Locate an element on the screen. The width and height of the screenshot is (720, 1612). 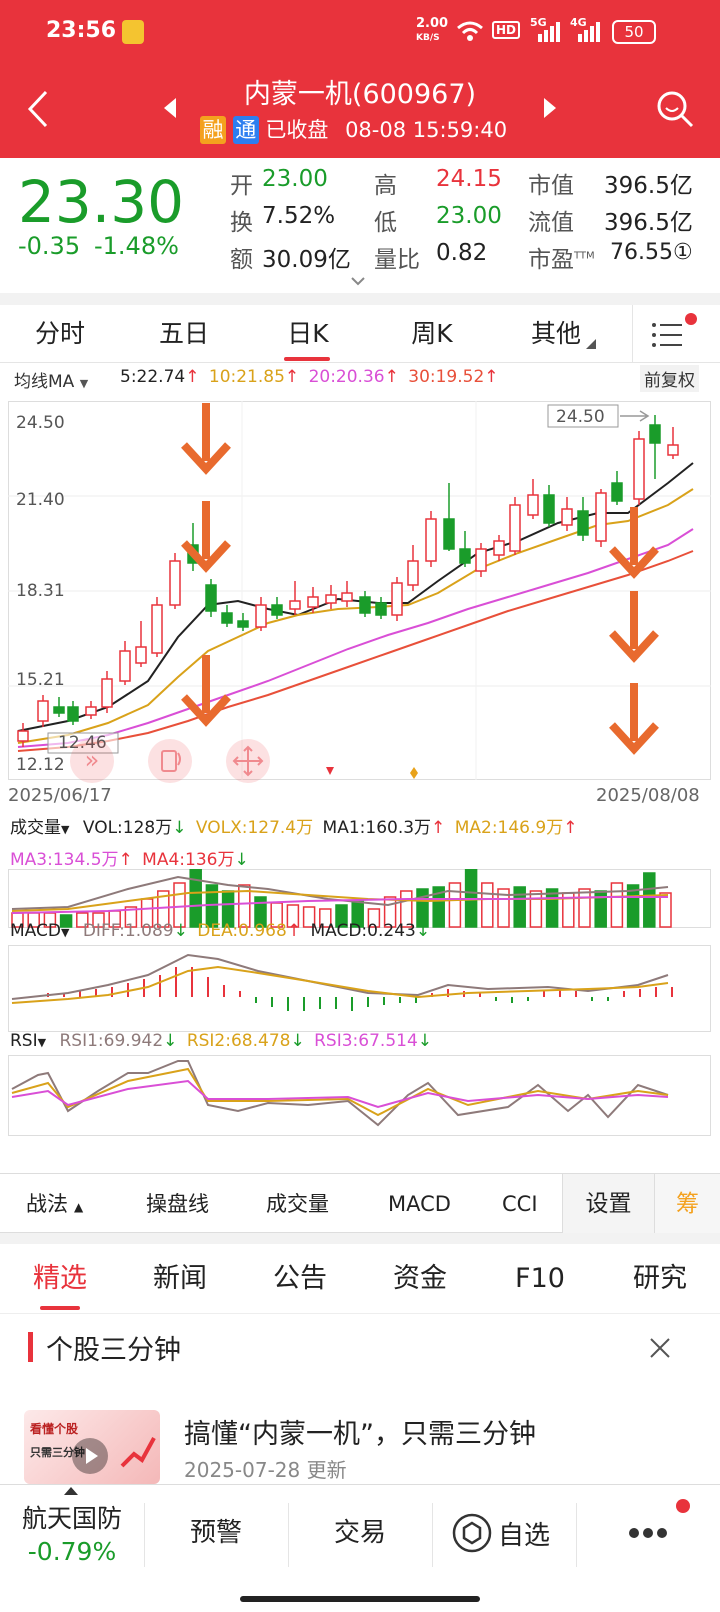
chart-settings-button is located at coordinates (676, 334).